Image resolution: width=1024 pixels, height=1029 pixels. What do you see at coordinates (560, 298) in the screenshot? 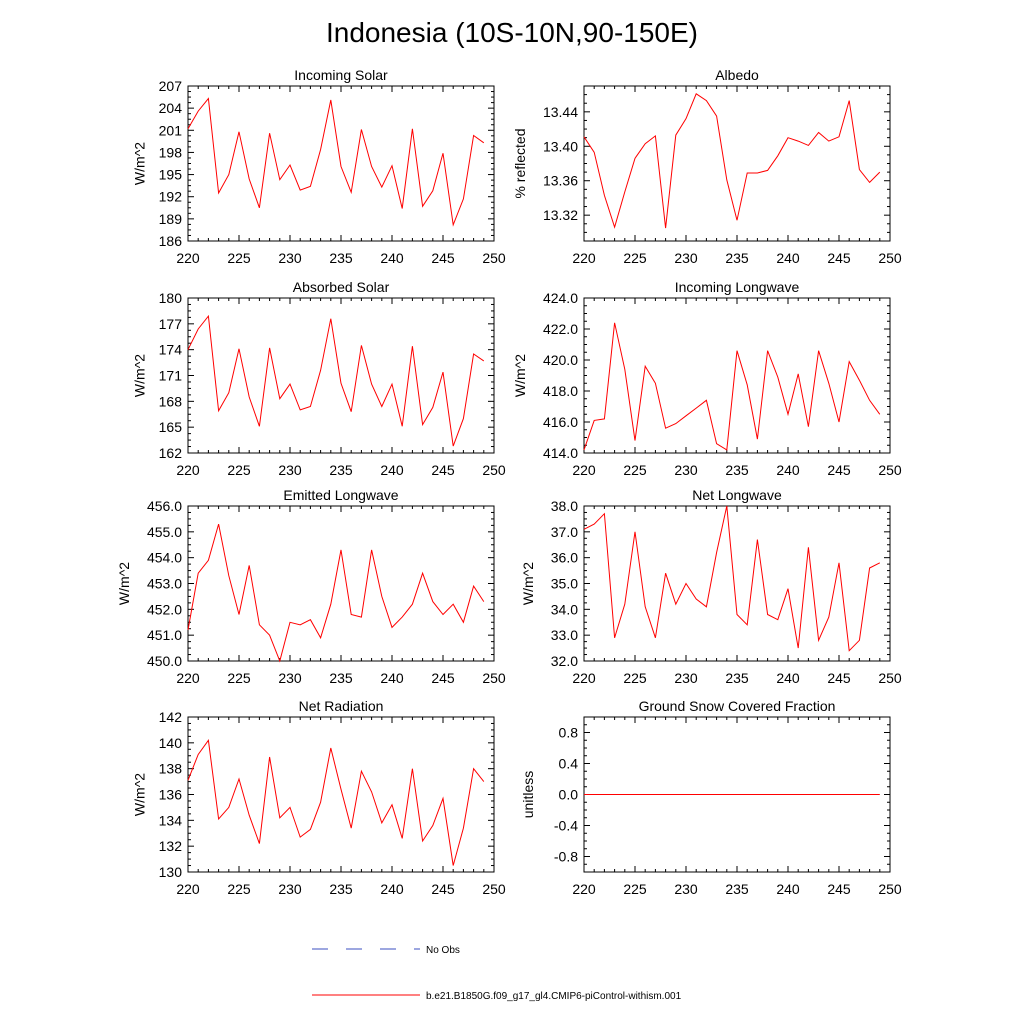
I see `y-tick-label: 424.0` at bounding box center [560, 298].